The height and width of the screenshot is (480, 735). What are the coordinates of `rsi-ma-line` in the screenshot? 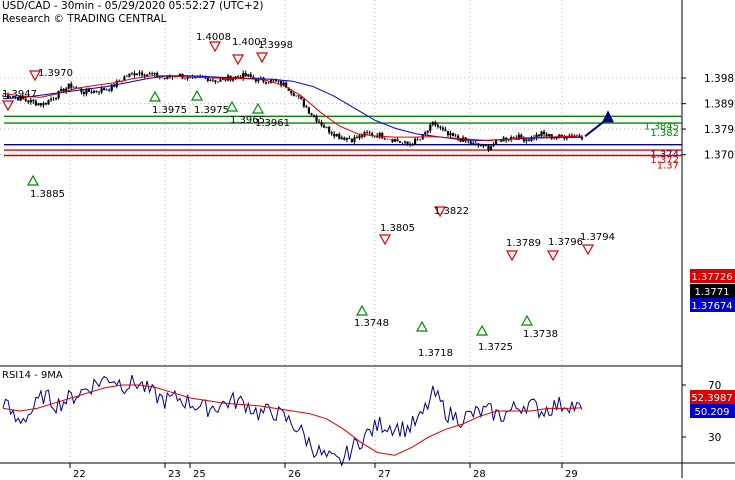 It's located at (292, 420).